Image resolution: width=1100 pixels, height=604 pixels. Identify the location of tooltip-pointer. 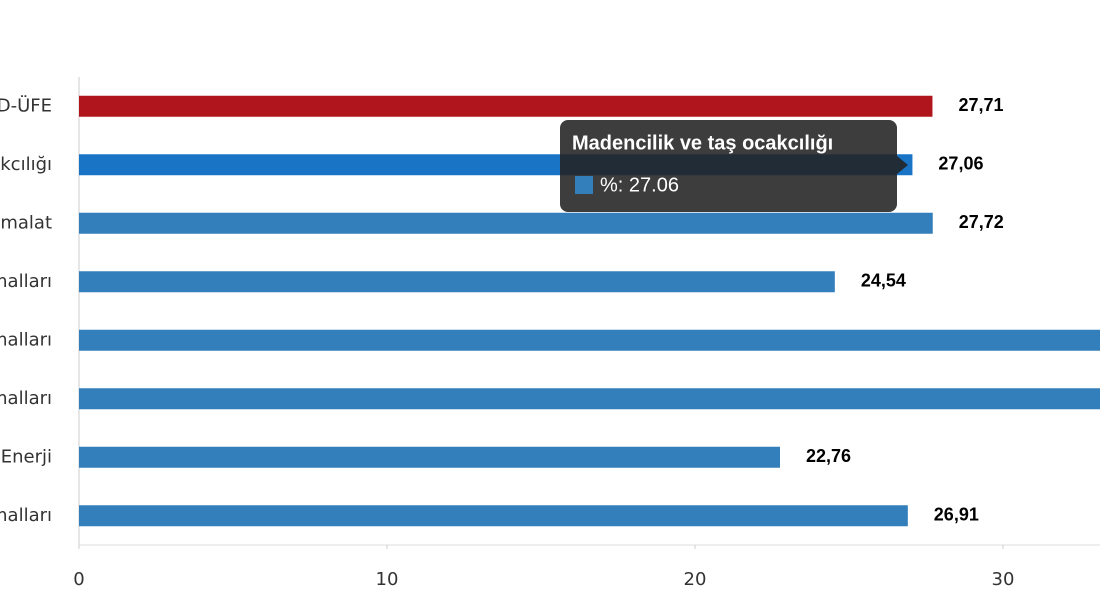
(902, 165).